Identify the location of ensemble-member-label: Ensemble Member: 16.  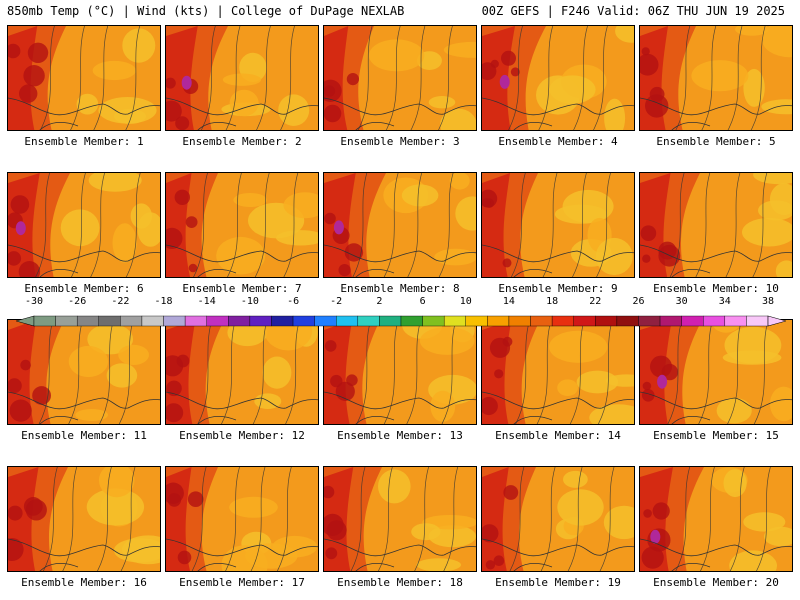
(84, 582).